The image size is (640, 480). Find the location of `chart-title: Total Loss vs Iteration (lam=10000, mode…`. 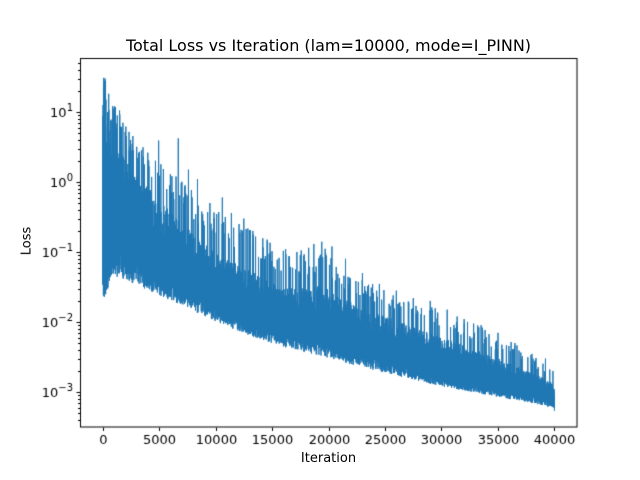

chart-title: Total Loss vs Iteration (lam=10000, mode… is located at coordinates (328, 45).